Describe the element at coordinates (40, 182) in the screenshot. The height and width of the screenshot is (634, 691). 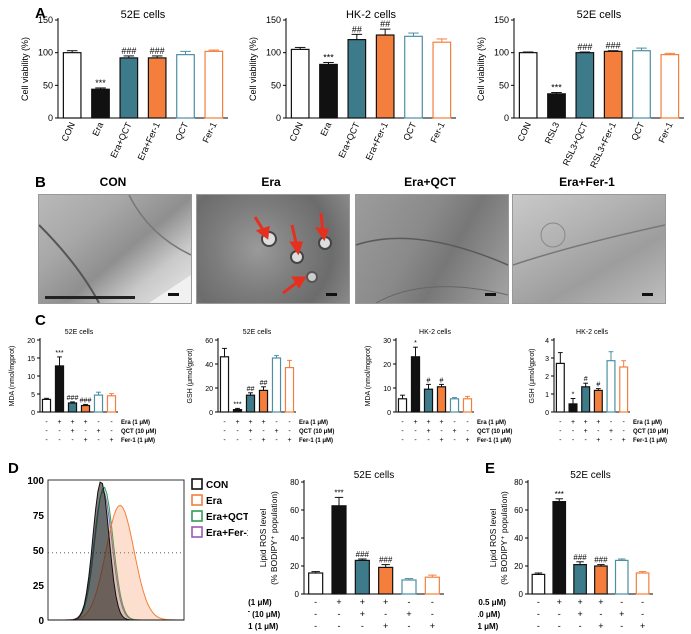
I see `panel-label-b: B` at that location.